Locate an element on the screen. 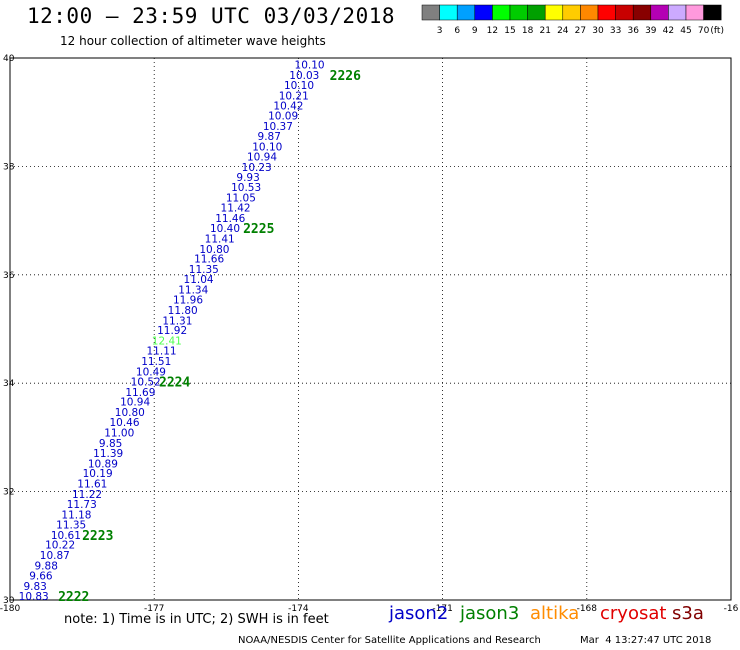 The height and width of the screenshot is (650, 740). wave-height-label: 10.61 is located at coordinates (66, 536).